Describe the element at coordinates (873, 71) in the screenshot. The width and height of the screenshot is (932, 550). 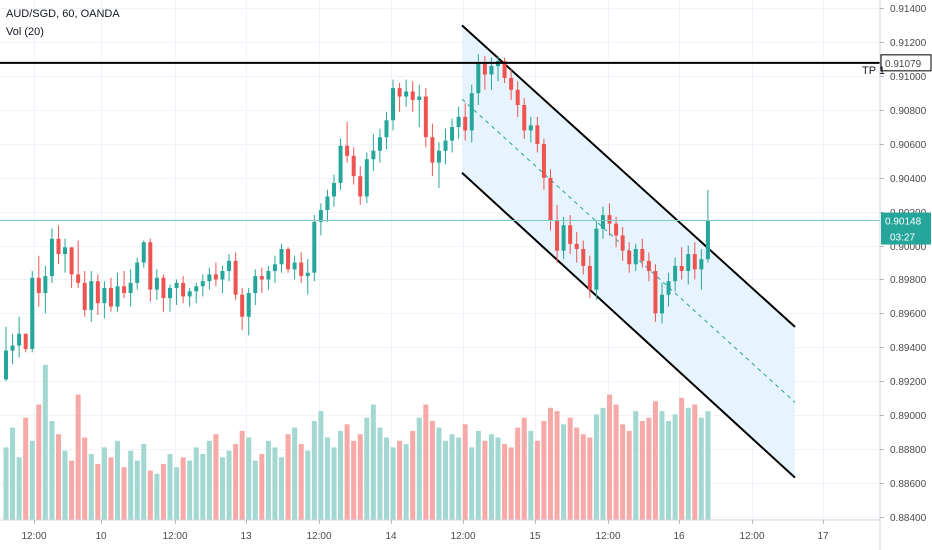
I see `tp-label: TP 1` at that location.